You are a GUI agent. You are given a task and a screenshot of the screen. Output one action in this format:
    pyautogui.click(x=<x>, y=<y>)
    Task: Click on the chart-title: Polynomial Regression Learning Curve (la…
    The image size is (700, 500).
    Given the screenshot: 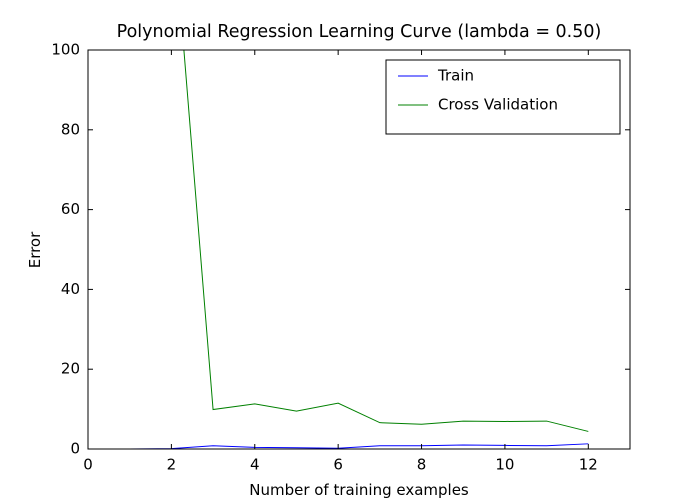 What is the action you would take?
    pyautogui.click(x=359, y=32)
    